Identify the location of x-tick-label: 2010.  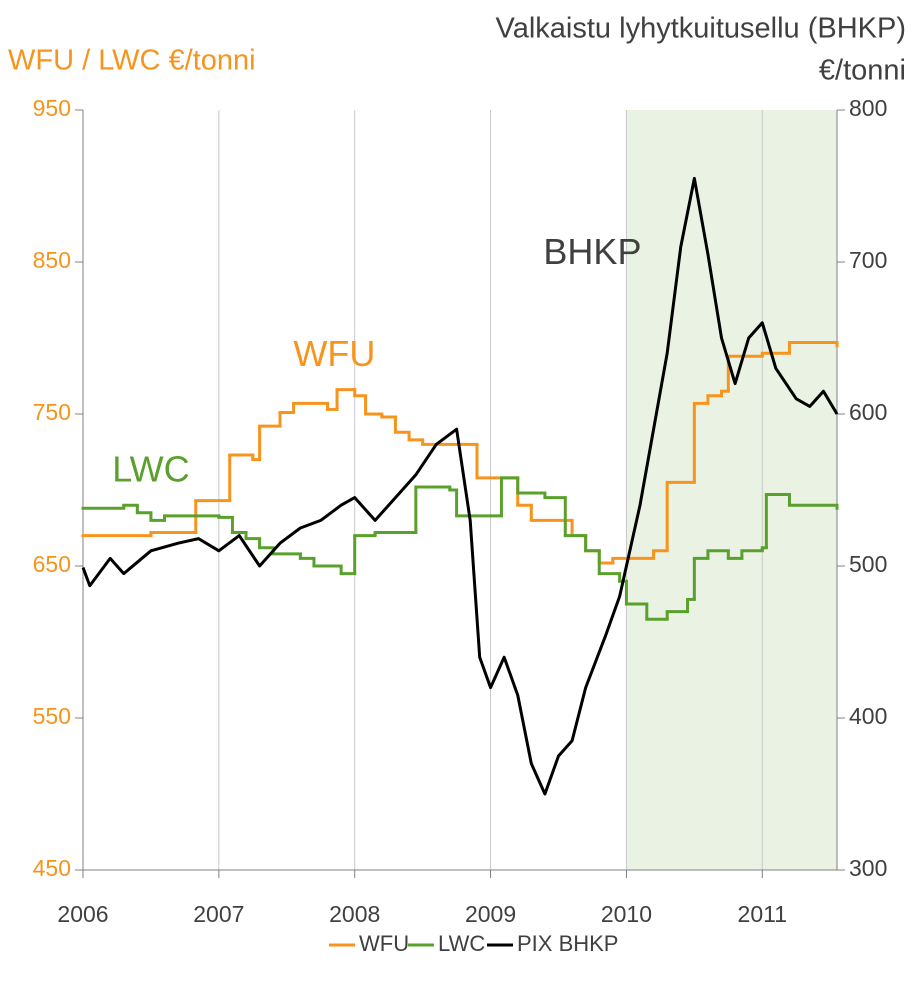
(626, 914).